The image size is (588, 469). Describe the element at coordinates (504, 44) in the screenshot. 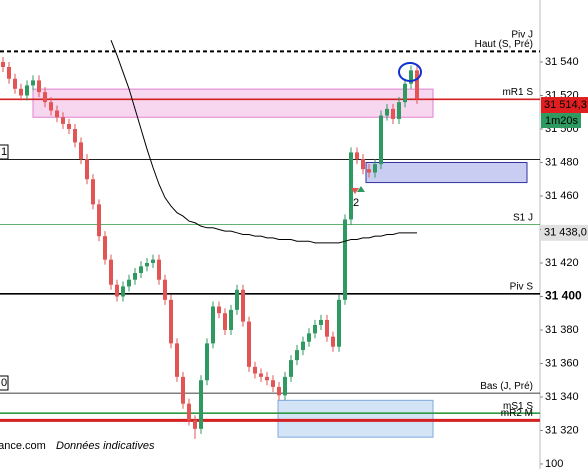

I see `level-label: Haut (S, Pré)` at that location.